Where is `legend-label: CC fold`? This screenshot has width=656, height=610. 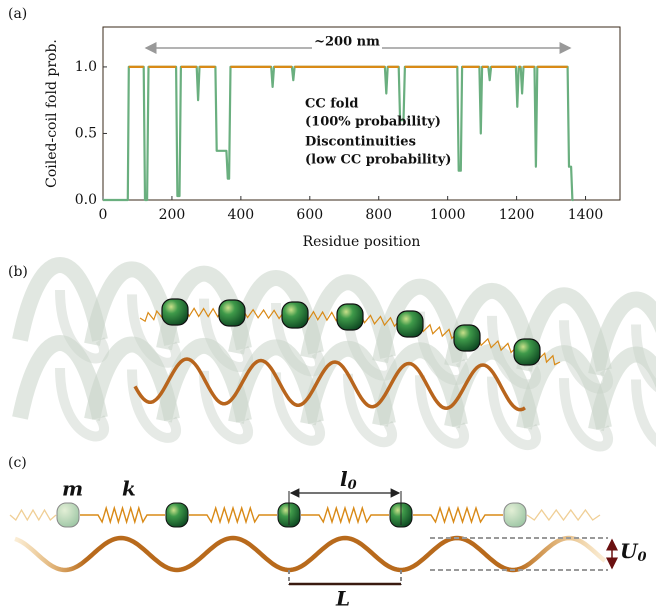 legend-label: CC fold is located at coordinates (332, 104).